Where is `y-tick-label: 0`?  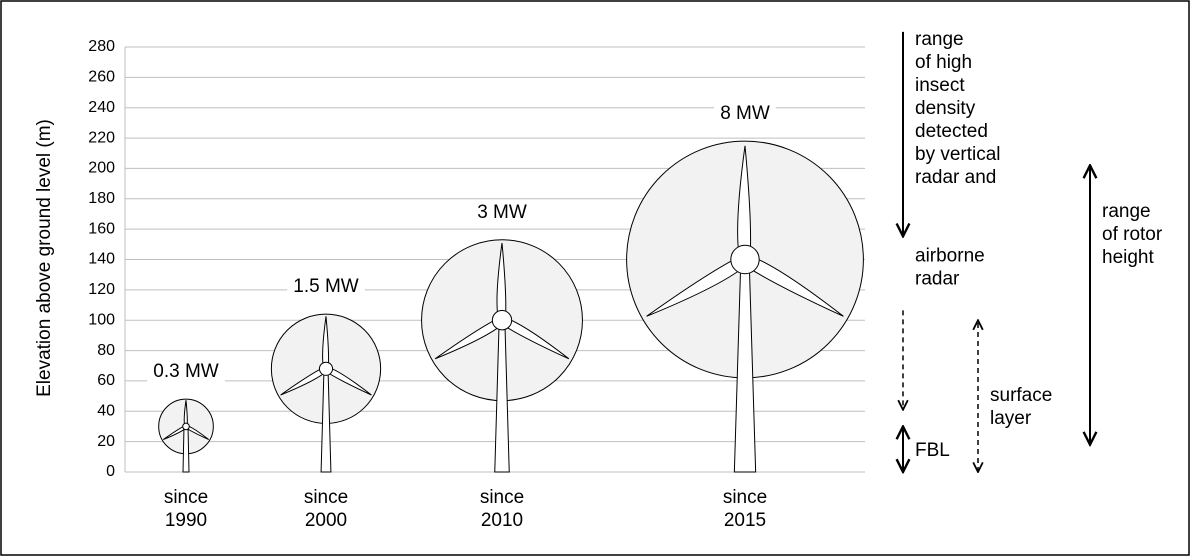 y-tick-label: 0 is located at coordinates (110, 471).